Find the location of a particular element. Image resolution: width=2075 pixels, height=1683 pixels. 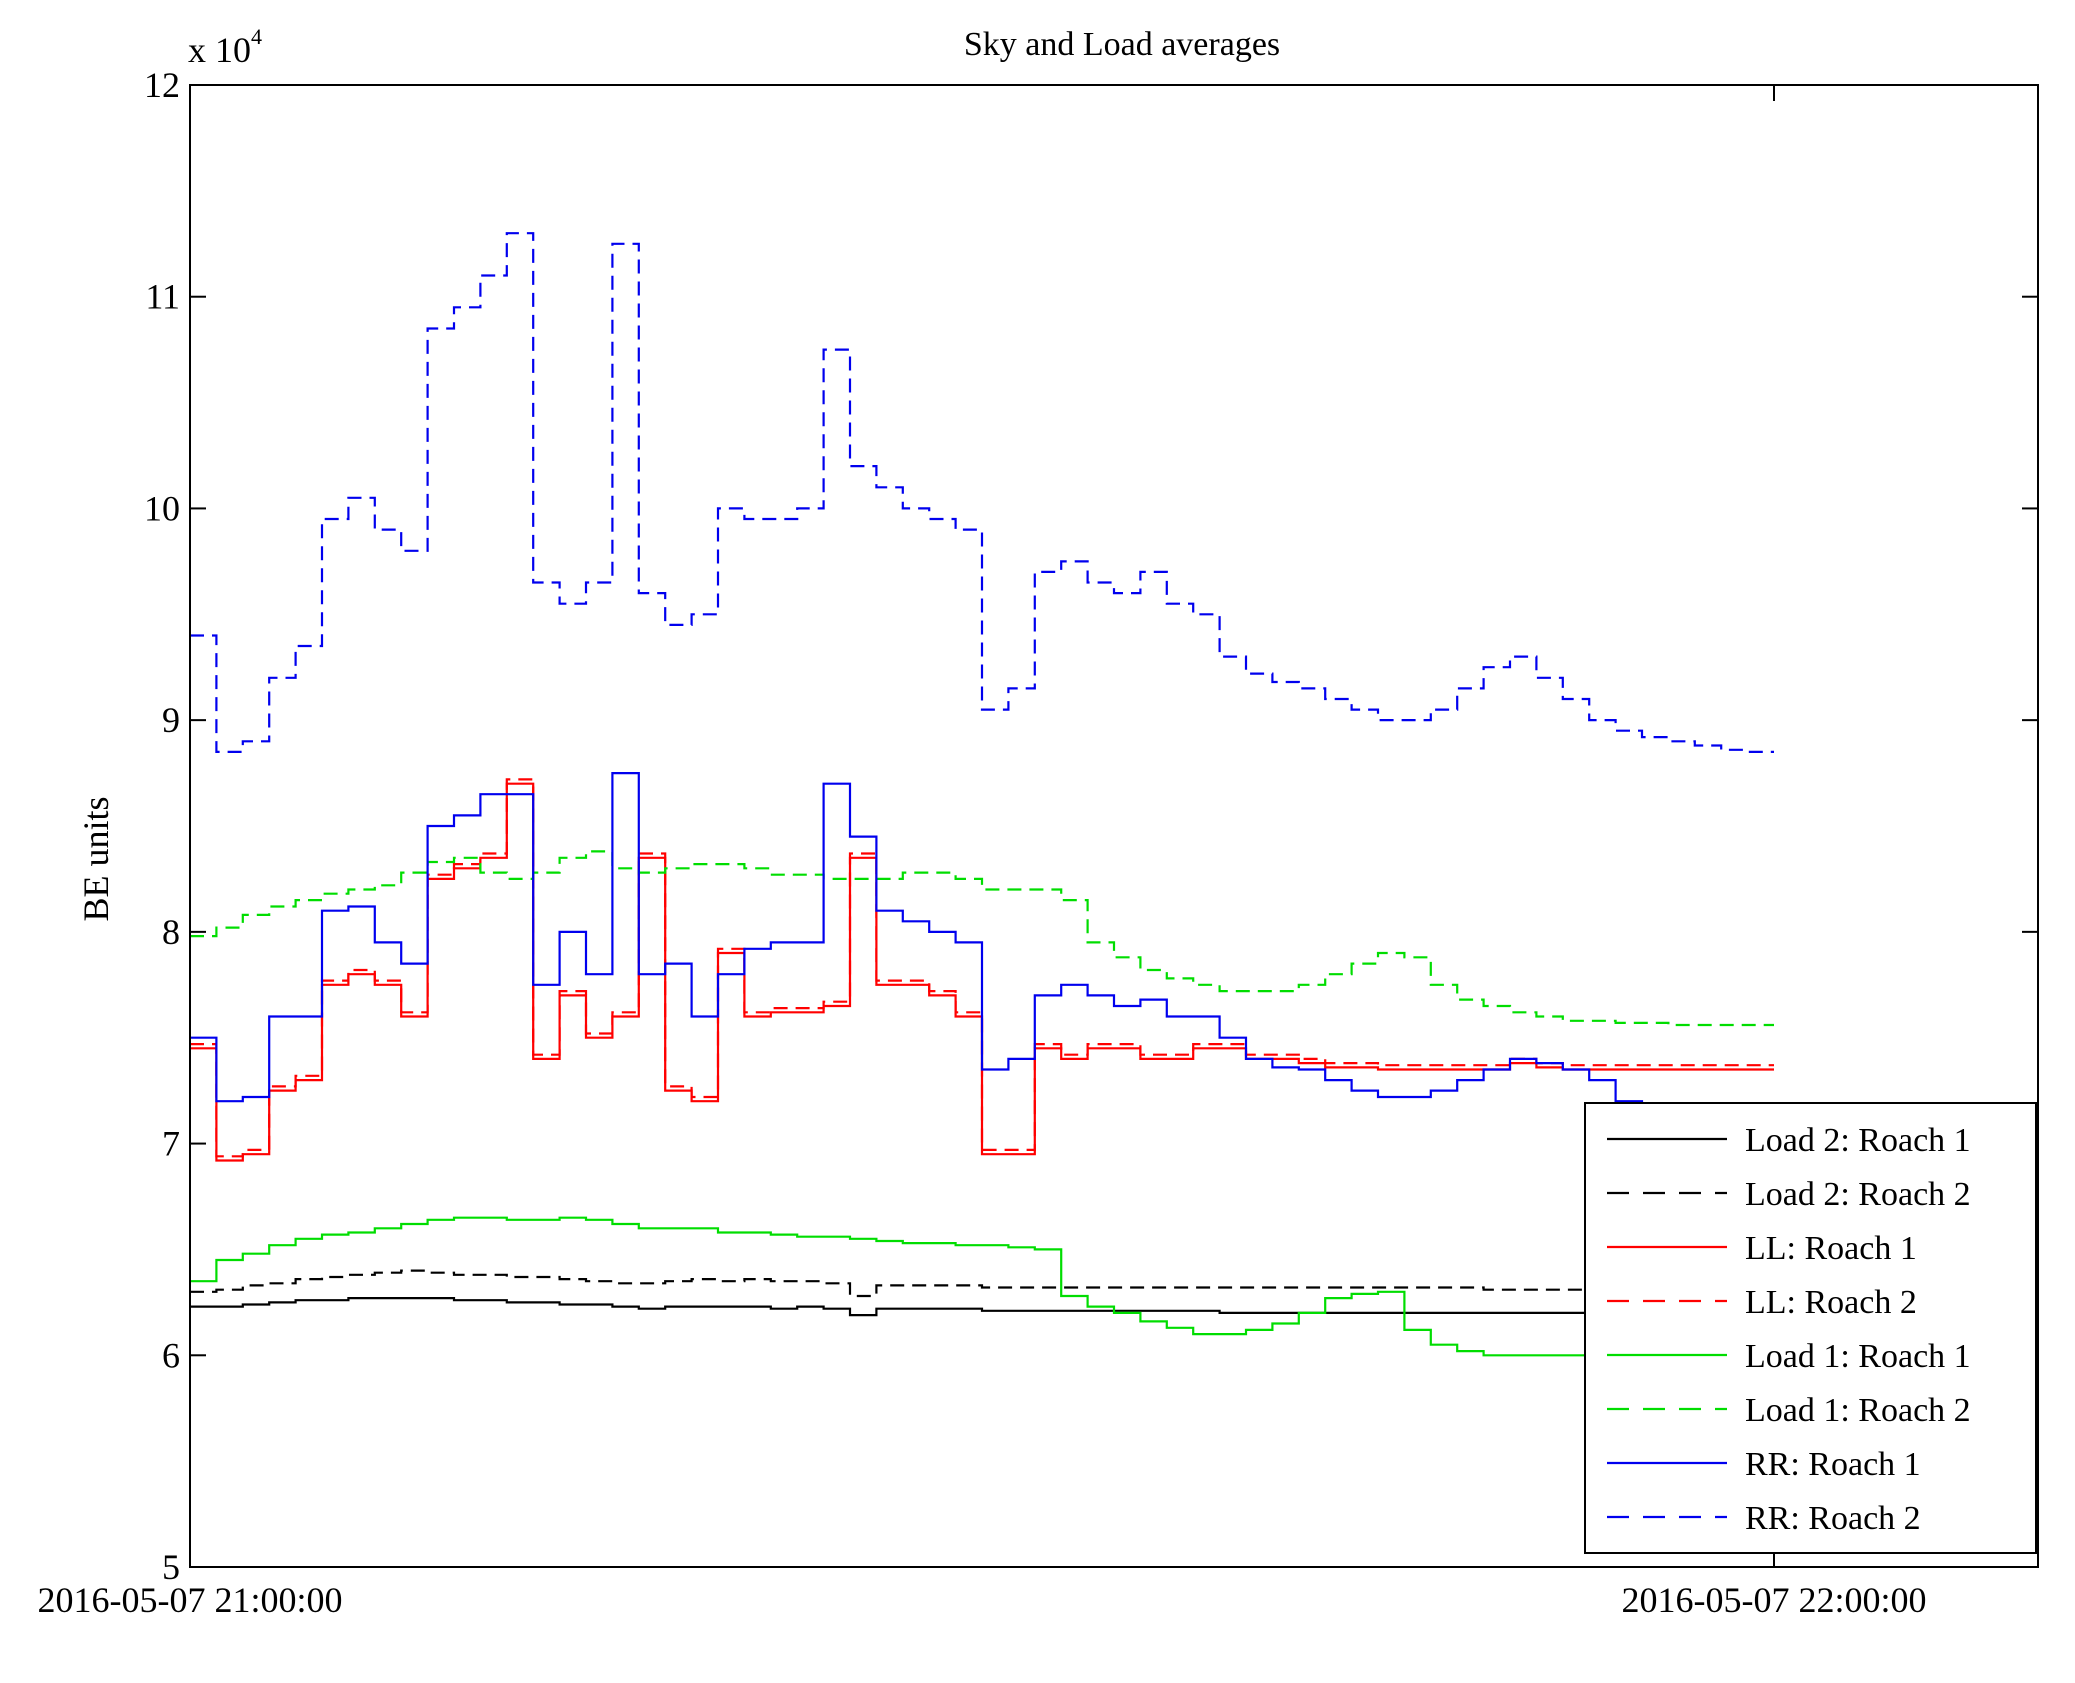

y-multiplier-exponent: 4 is located at coordinates (256, 36).